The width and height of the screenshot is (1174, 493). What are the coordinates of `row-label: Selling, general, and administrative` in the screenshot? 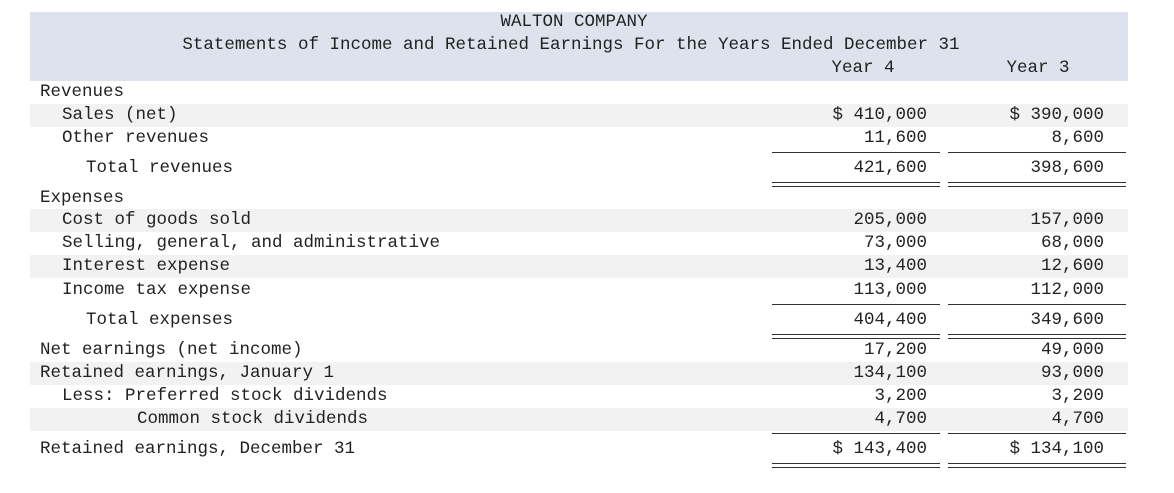 It's located at (251, 243).